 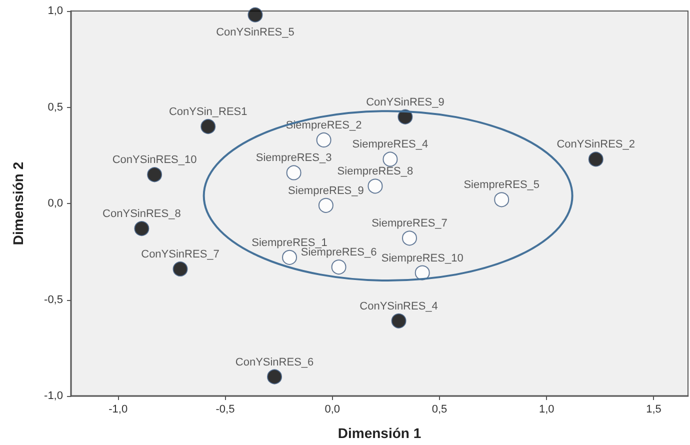 I want to click on y-tick-label: 0,0, so click(x=55, y=204).